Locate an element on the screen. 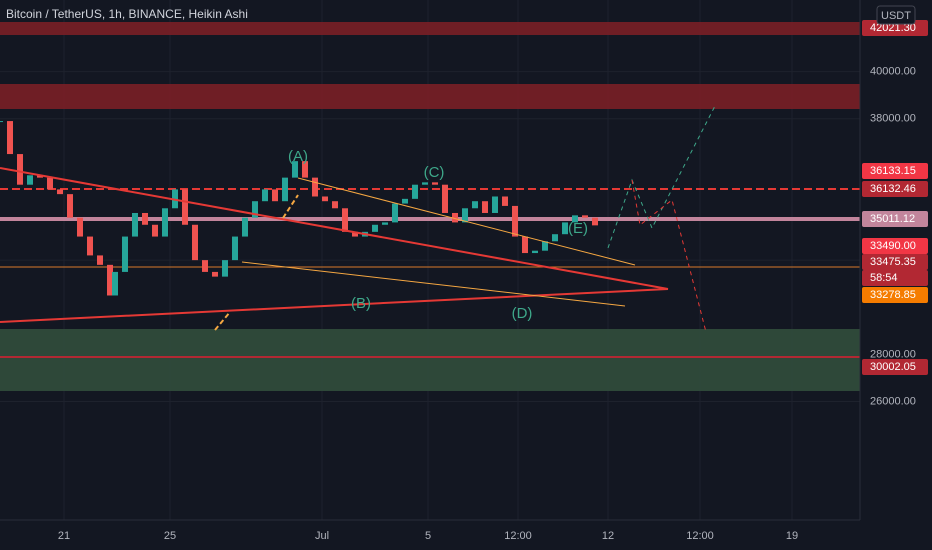 This screenshot has width=932, height=550. currency-label: USDT is located at coordinates (896, 16).